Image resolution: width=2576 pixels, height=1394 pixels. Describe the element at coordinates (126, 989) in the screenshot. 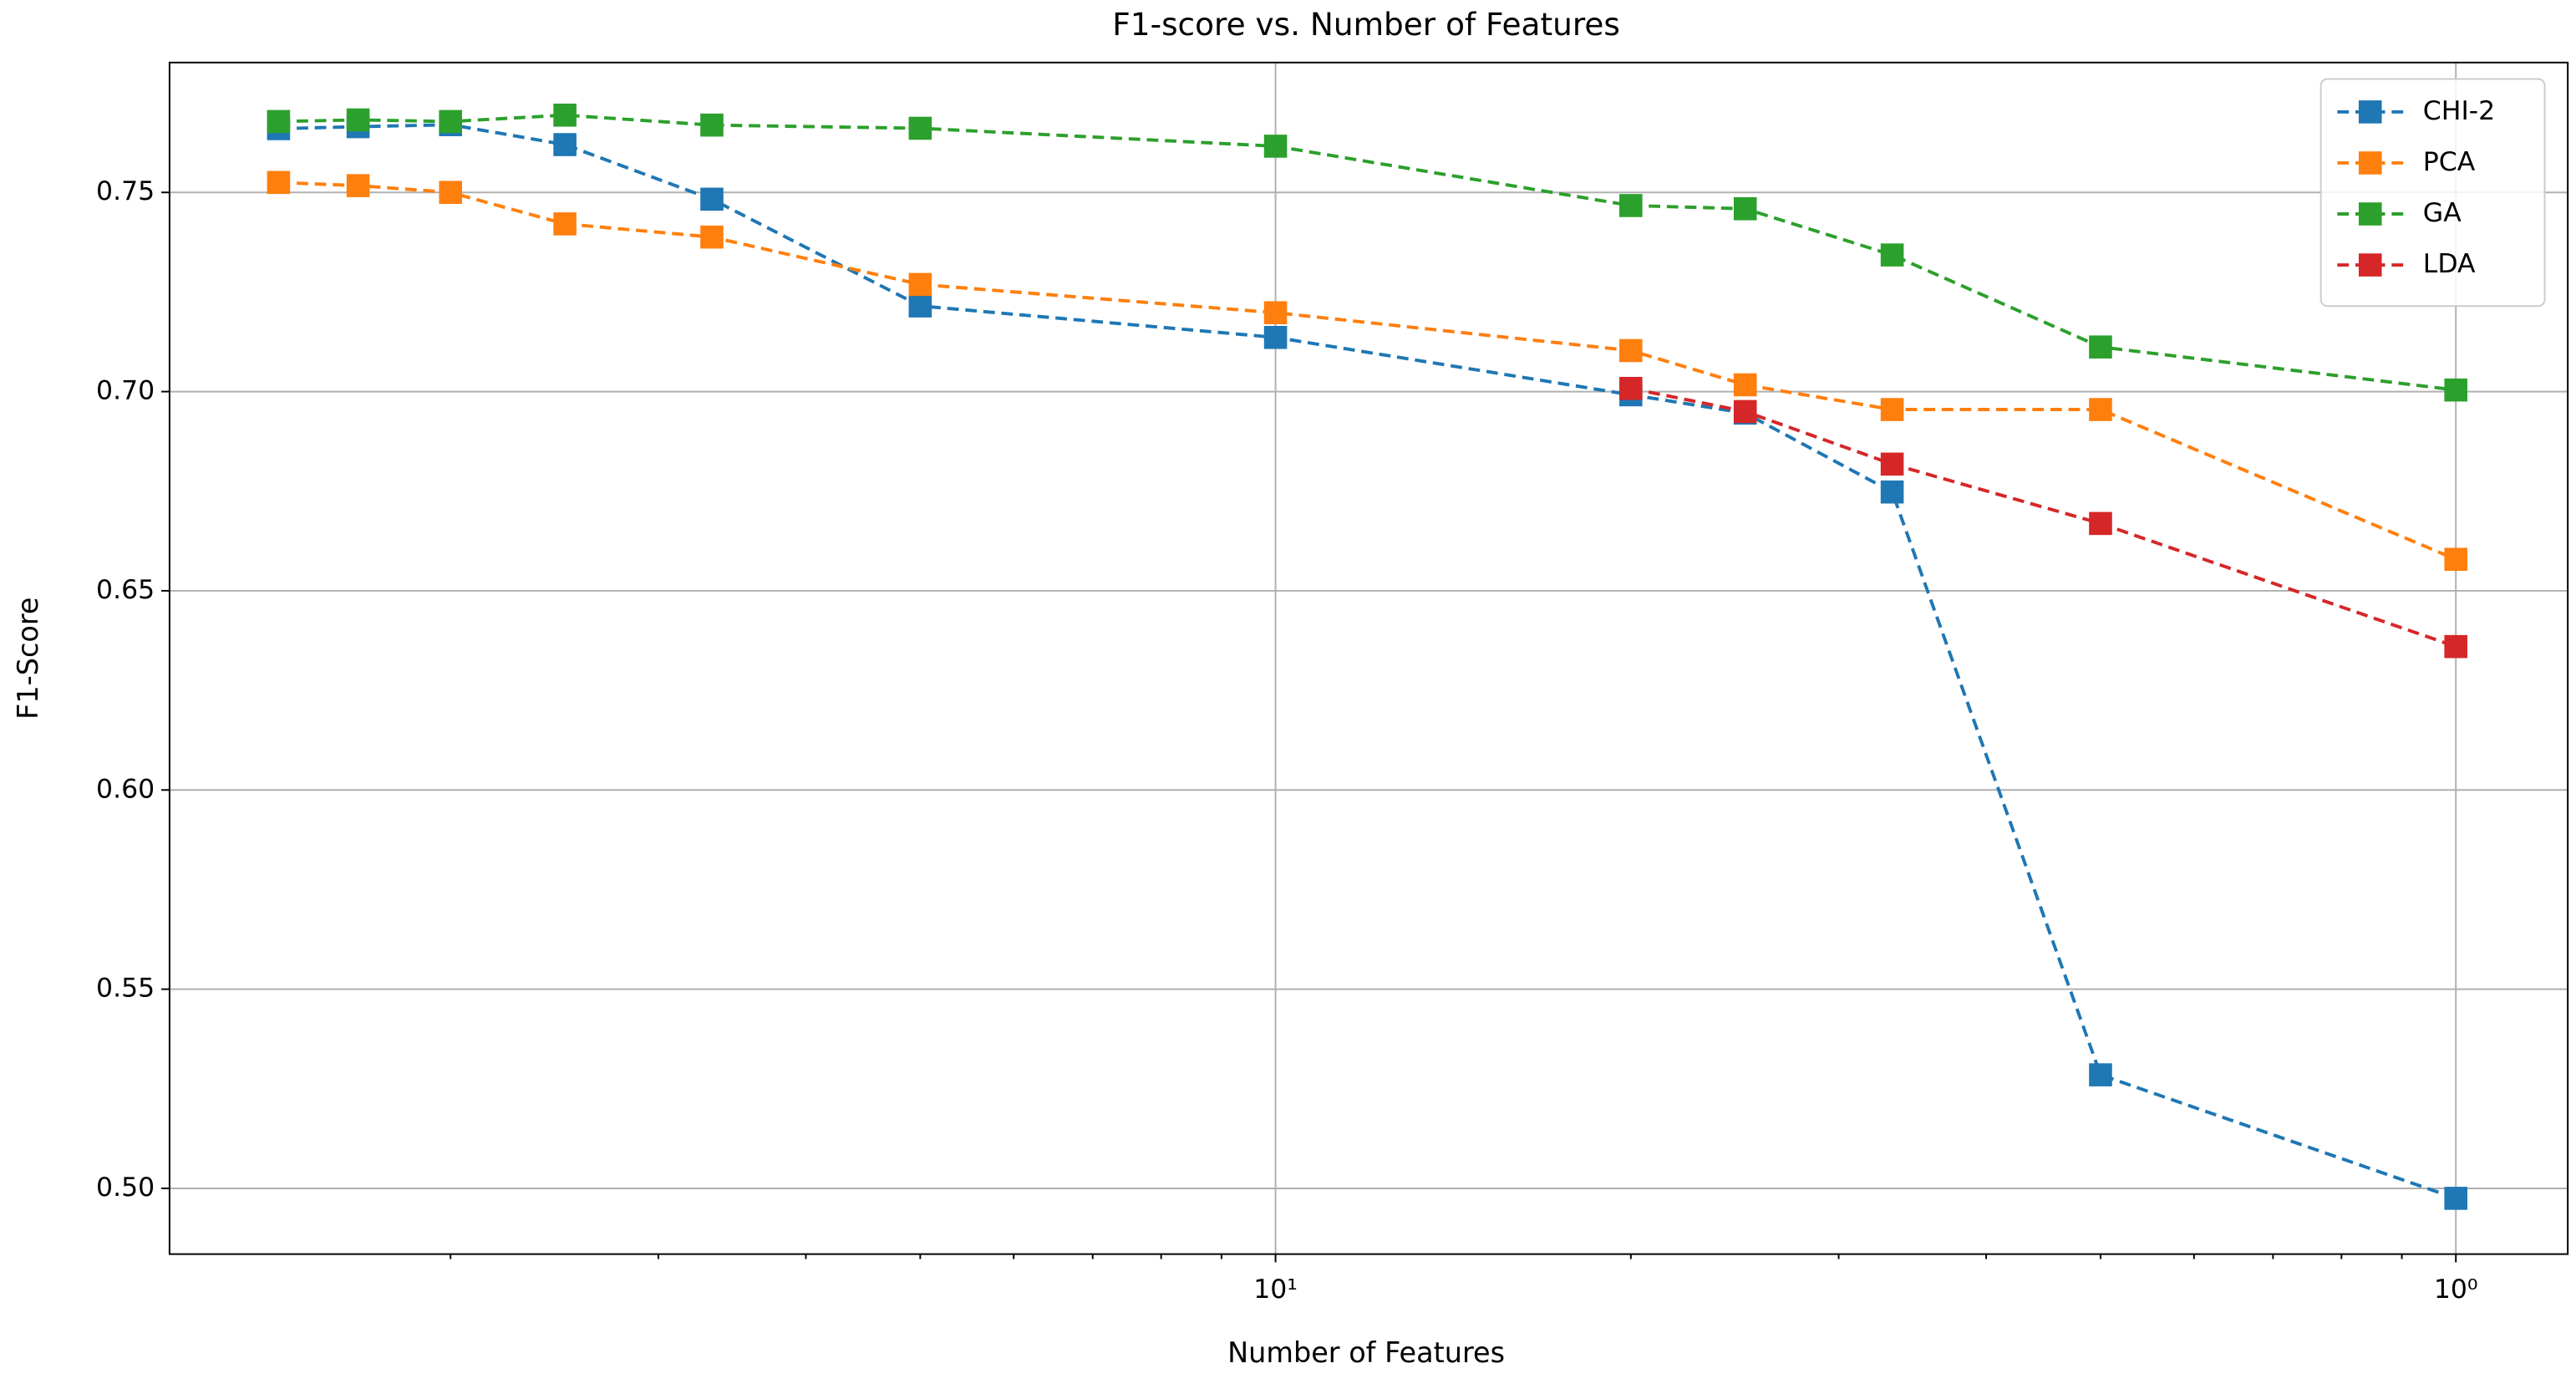

I see `y-tick-label: 0.55` at that location.